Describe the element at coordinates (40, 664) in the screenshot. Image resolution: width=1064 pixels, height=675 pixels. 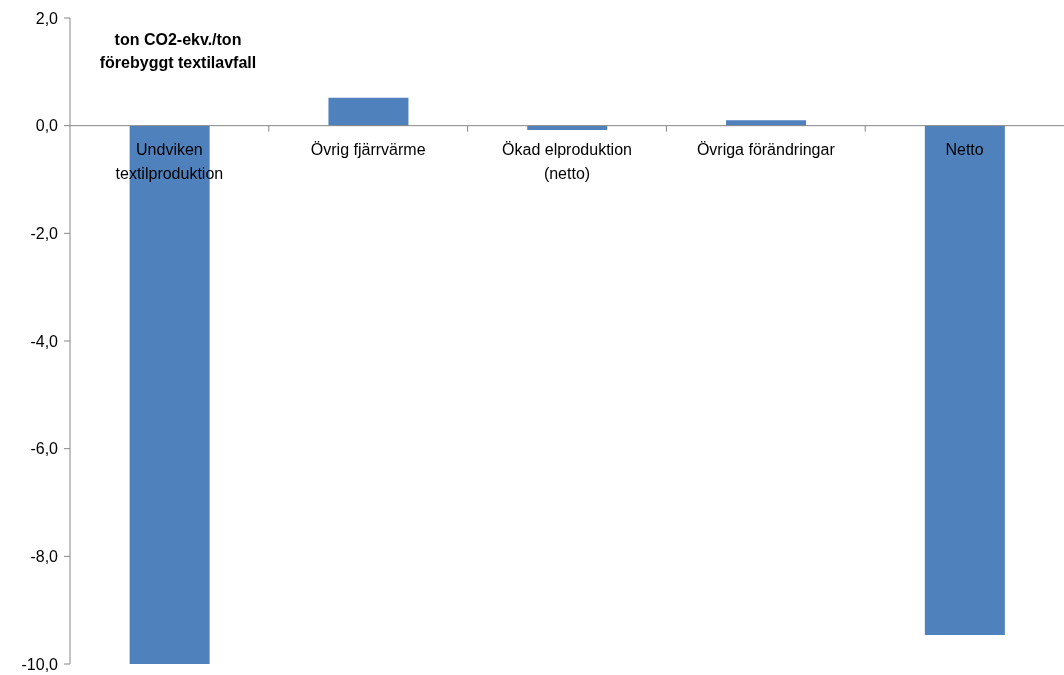
I see `y-tick-label: -10,0` at that location.